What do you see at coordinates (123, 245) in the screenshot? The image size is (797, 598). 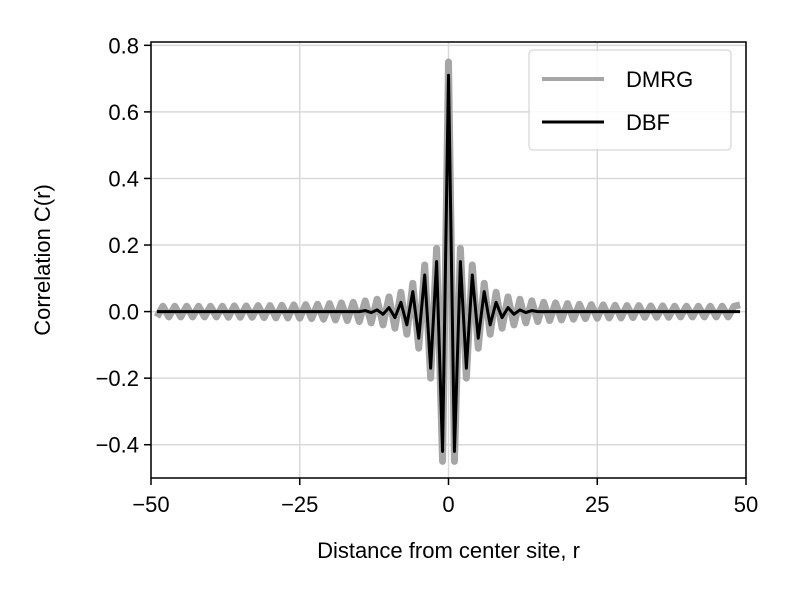 I see `y-tick-label: 0.2` at bounding box center [123, 245].